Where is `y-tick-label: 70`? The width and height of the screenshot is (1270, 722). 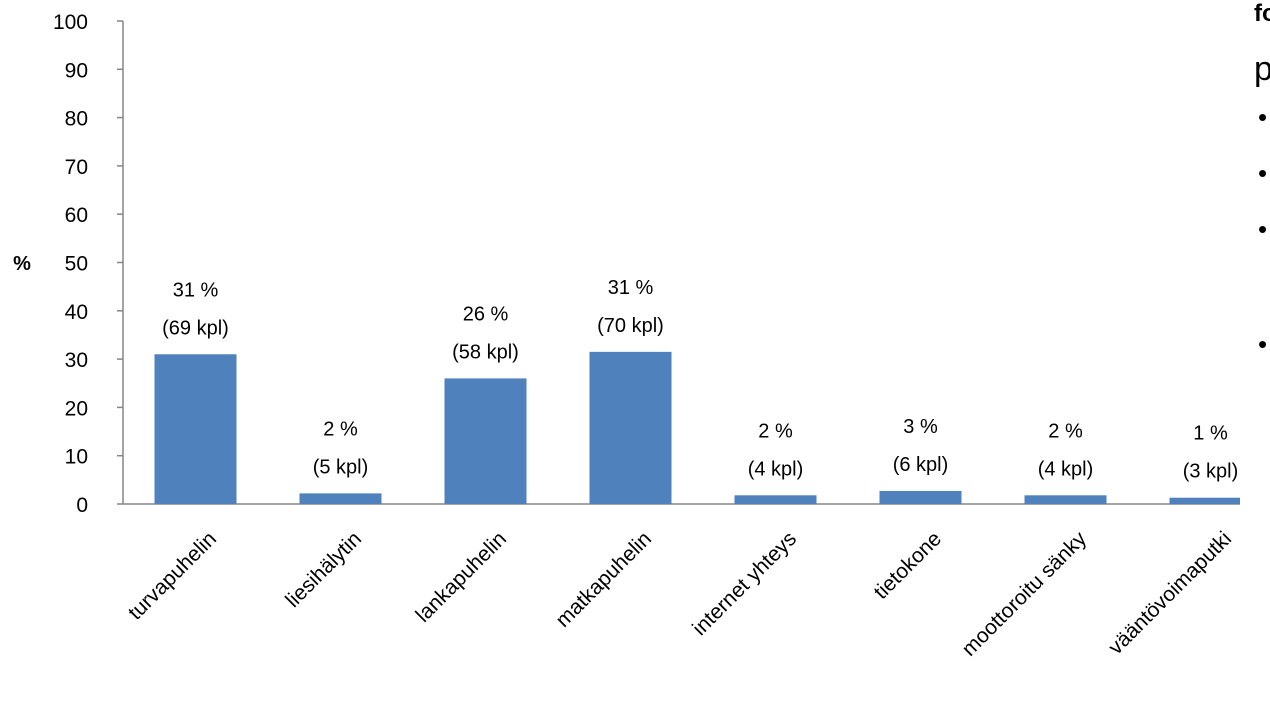
y-tick-label: 70 is located at coordinates (76, 167).